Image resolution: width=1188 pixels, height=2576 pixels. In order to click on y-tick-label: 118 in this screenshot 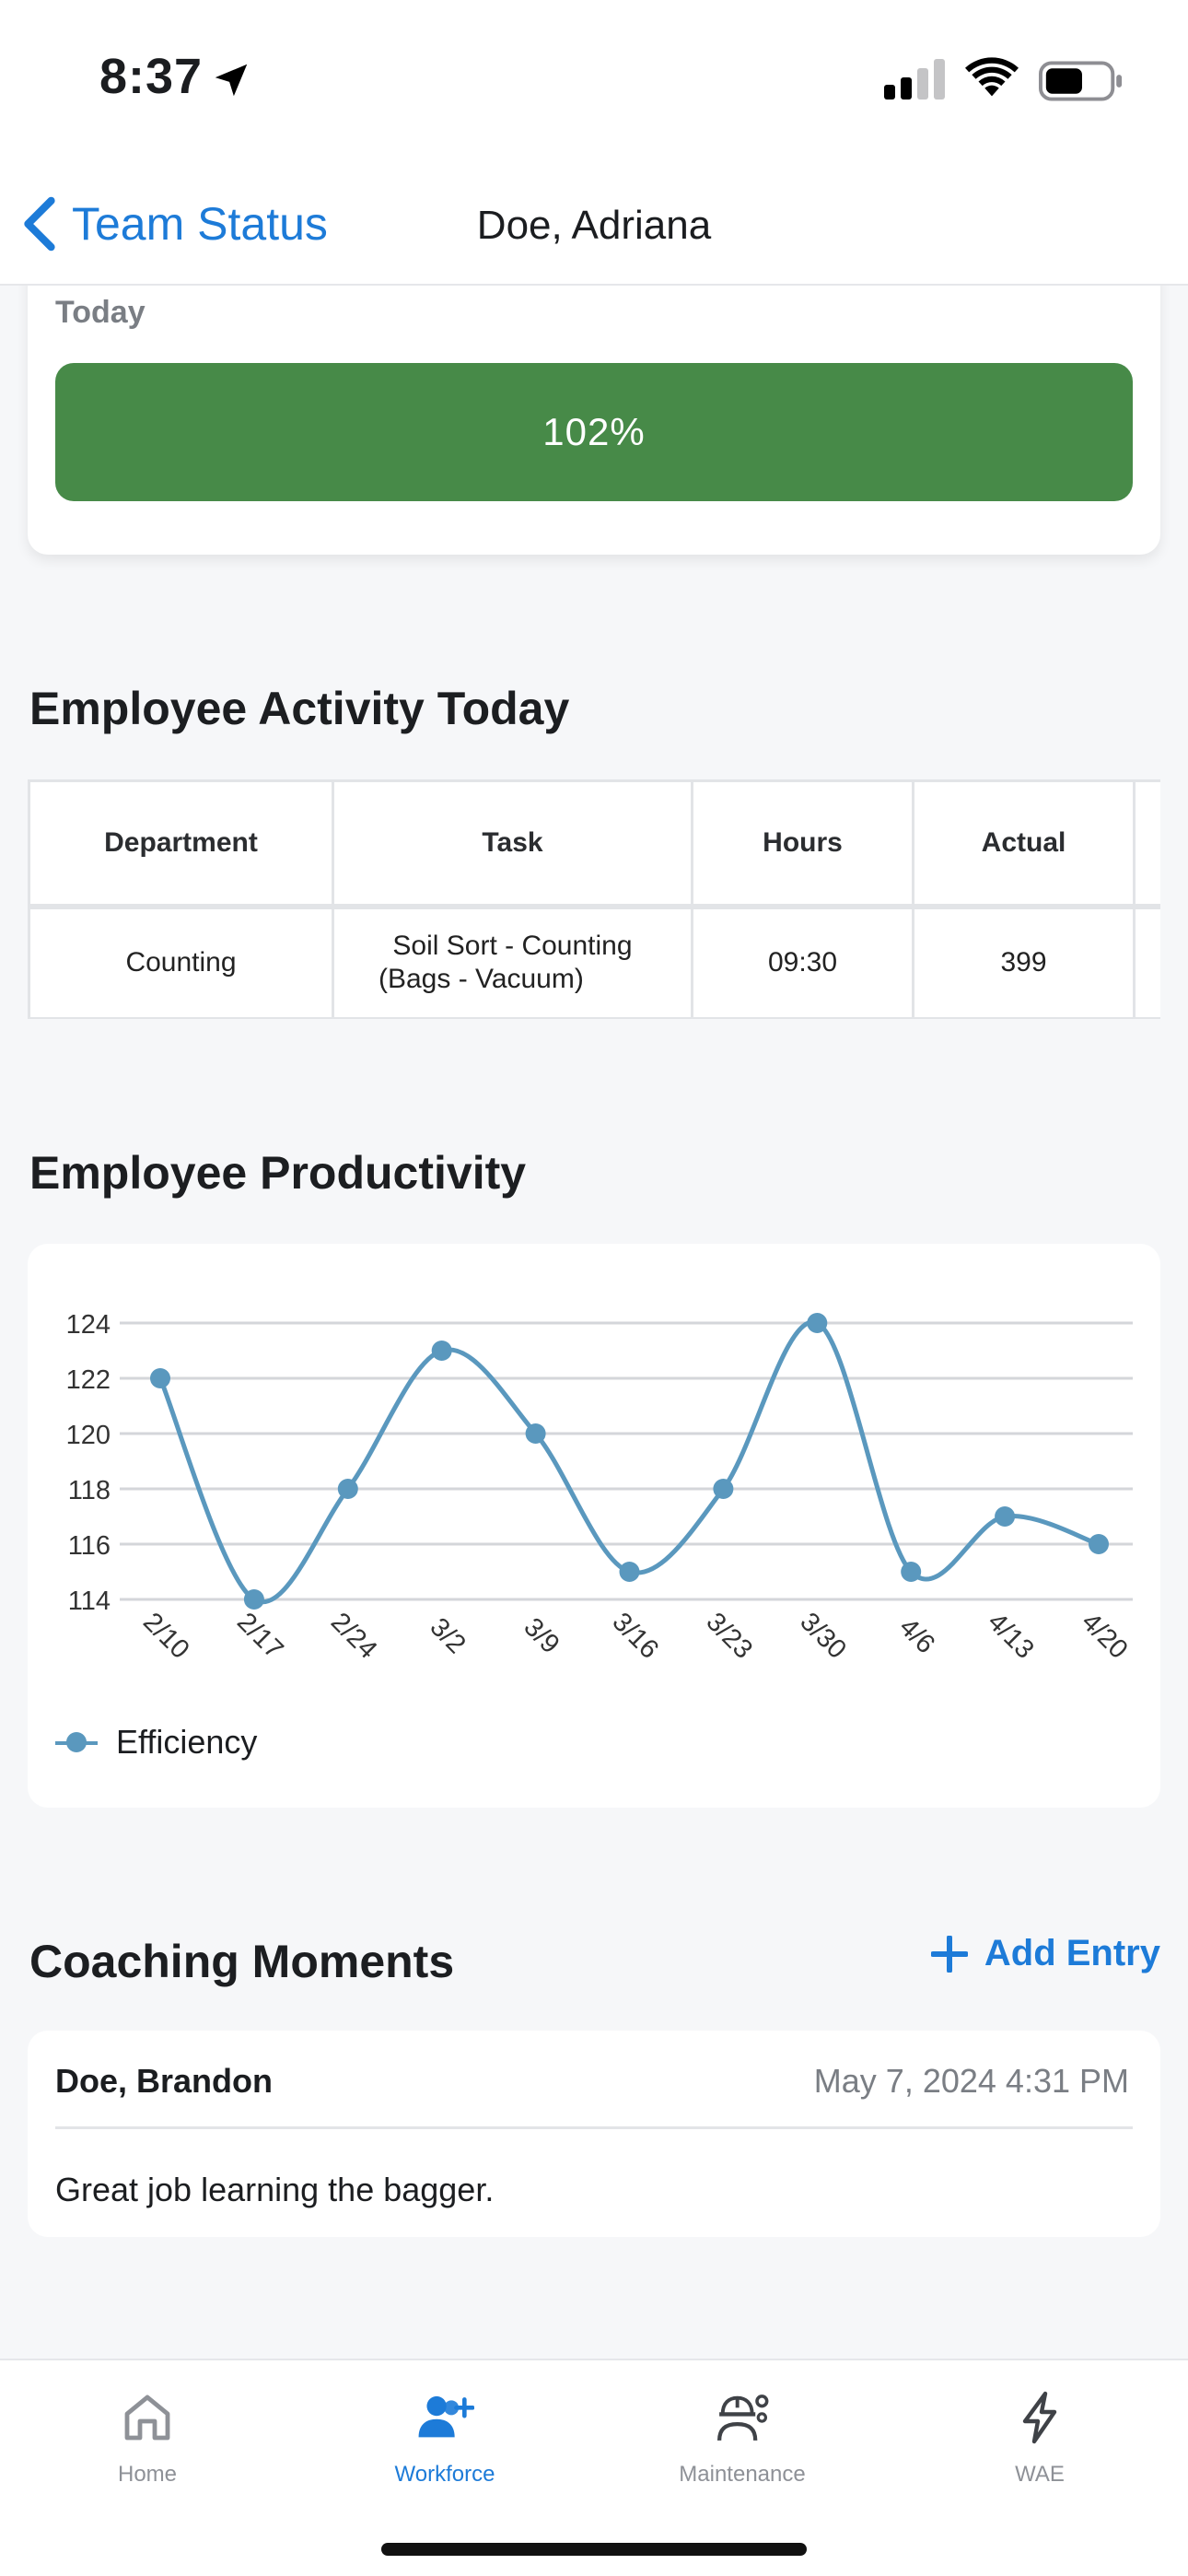, I will do `click(89, 1490)`.